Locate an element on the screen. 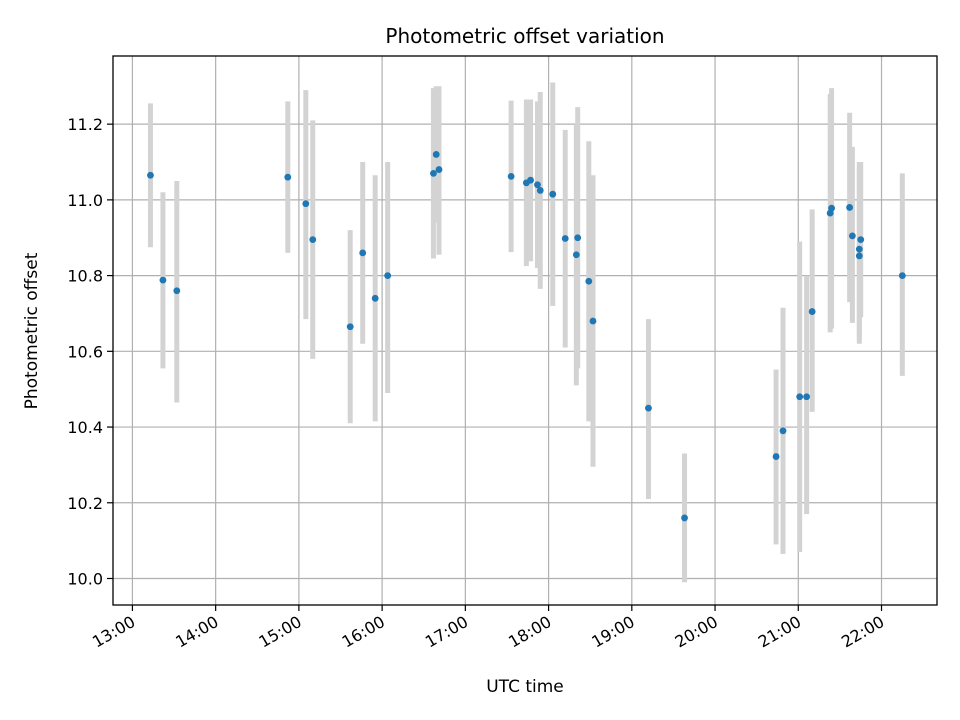  y-tick-label: 10.0 is located at coordinates (85, 578).